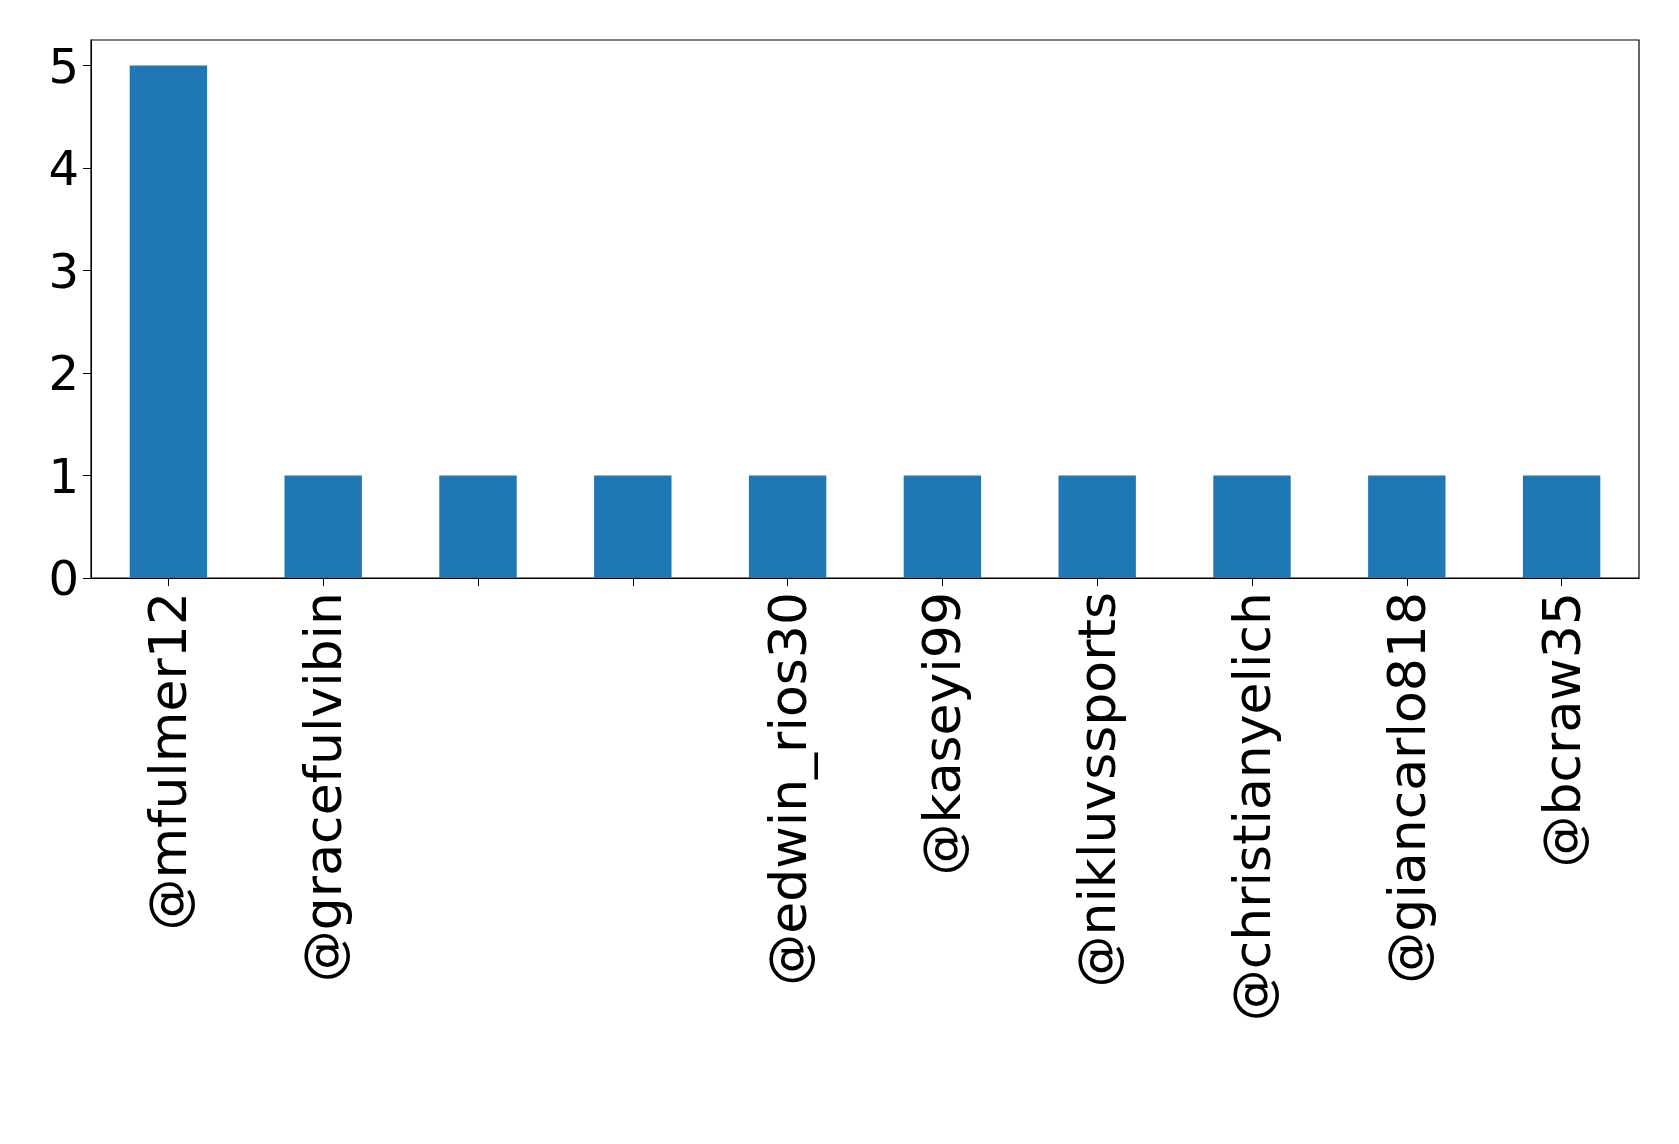 Image resolution: width=1679 pixels, height=1144 pixels. What do you see at coordinates (63, 475) in the screenshot?
I see `y-tick-label: 1` at bounding box center [63, 475].